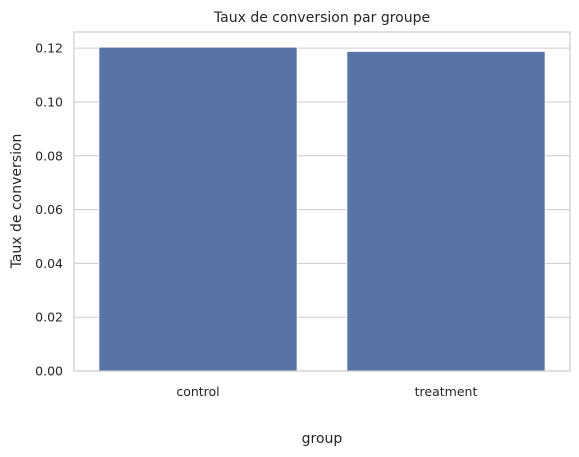  I want to click on x-tick-labels: control treatment, so click(326, 391).